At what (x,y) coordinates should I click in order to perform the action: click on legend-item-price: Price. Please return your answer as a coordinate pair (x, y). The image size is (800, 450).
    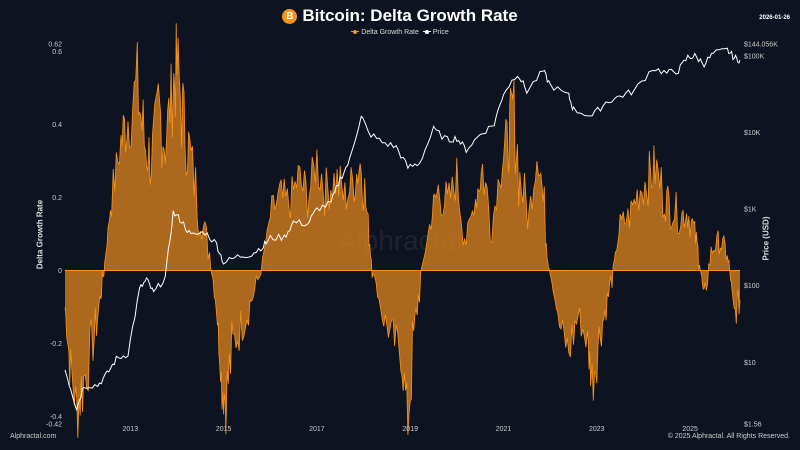
    Looking at the image, I should click on (435, 32).